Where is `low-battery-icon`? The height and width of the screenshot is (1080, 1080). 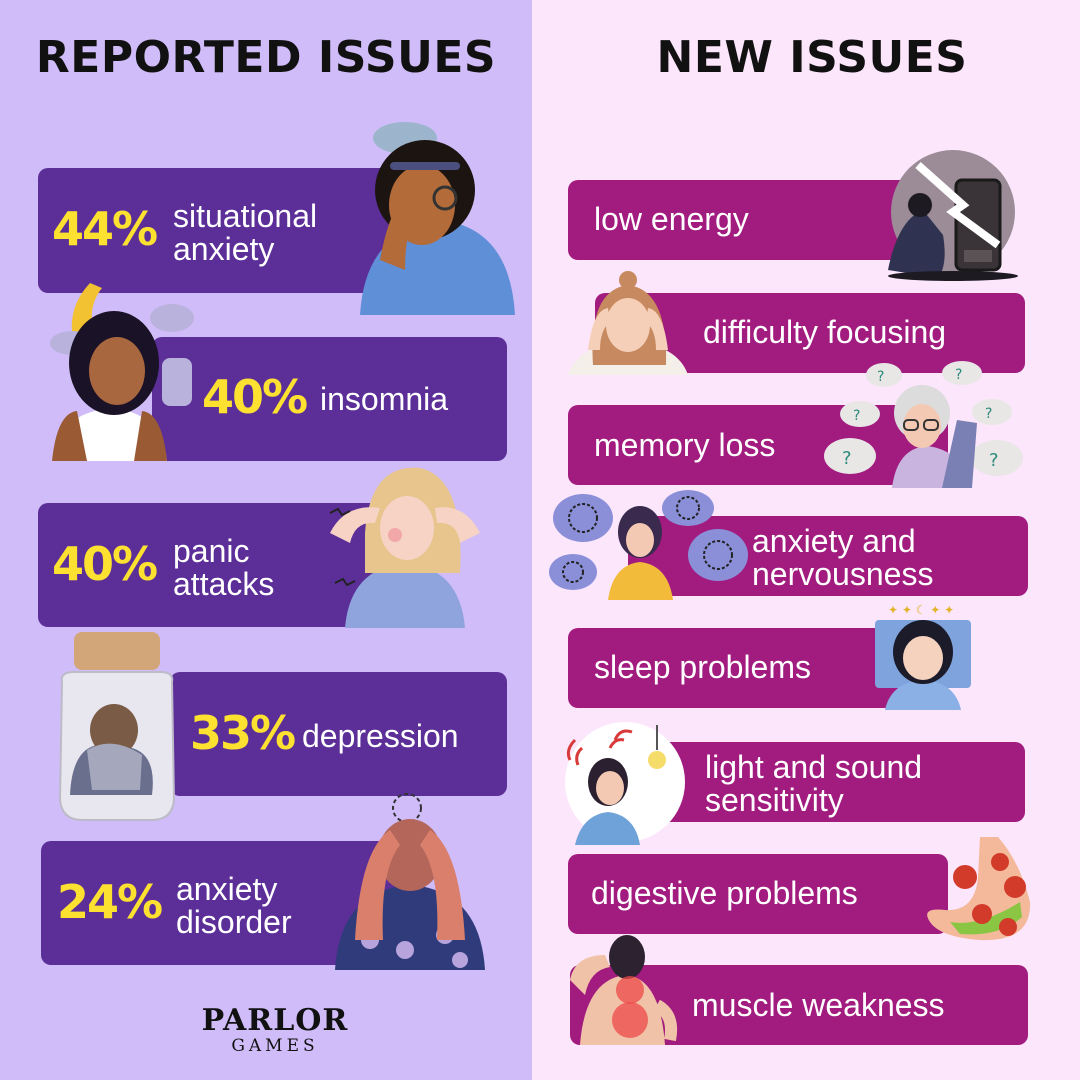 low-battery-icon is located at coordinates (953, 215).